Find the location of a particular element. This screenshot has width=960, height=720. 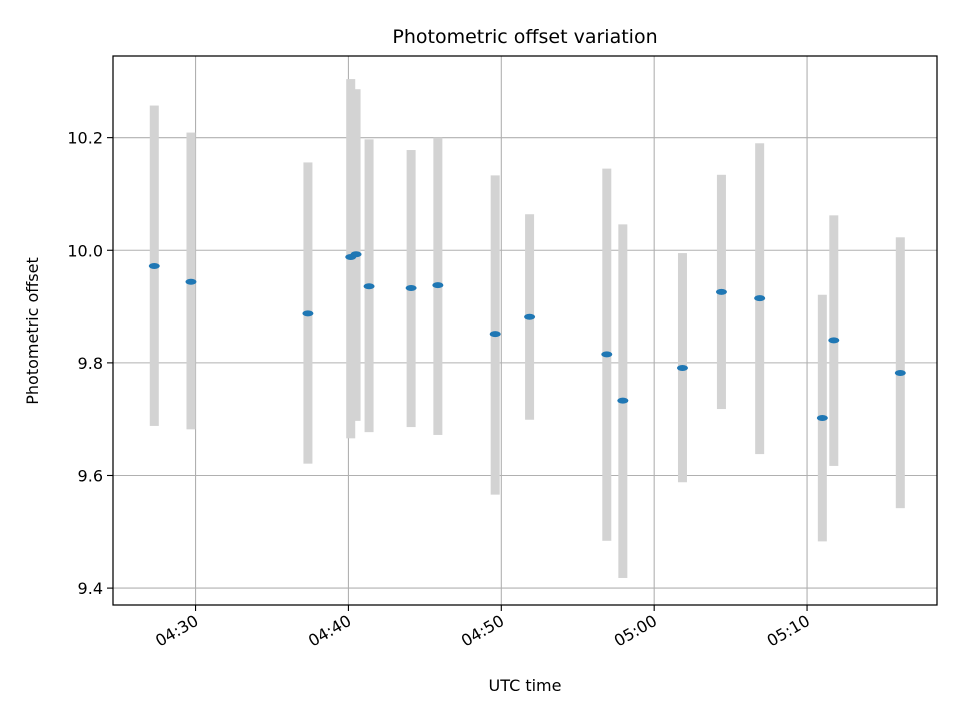

y-tick-label: 9.8 is located at coordinates (90, 363).